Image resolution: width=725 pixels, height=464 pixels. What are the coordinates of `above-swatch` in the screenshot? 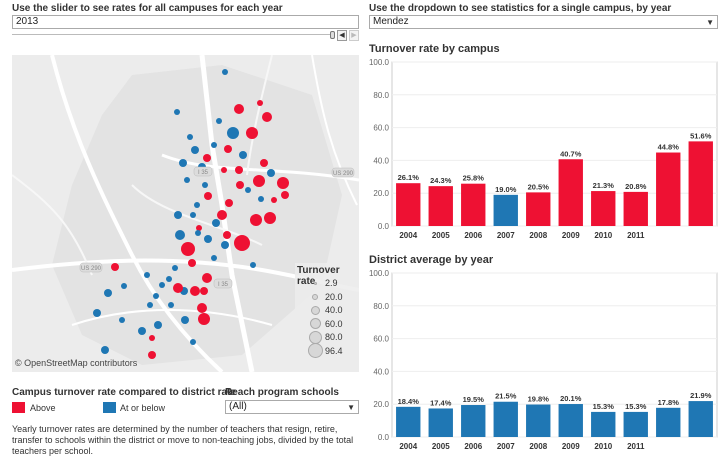 It's located at (18, 407).